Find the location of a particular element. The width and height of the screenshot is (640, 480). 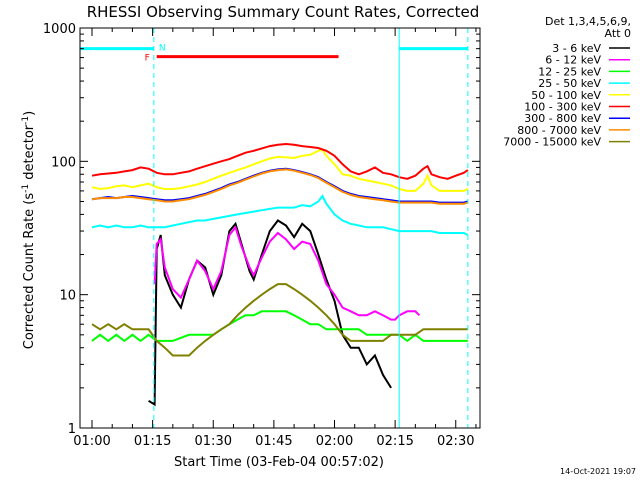

legend-label-8: 7000 - 15000 keV is located at coordinates (552, 142).